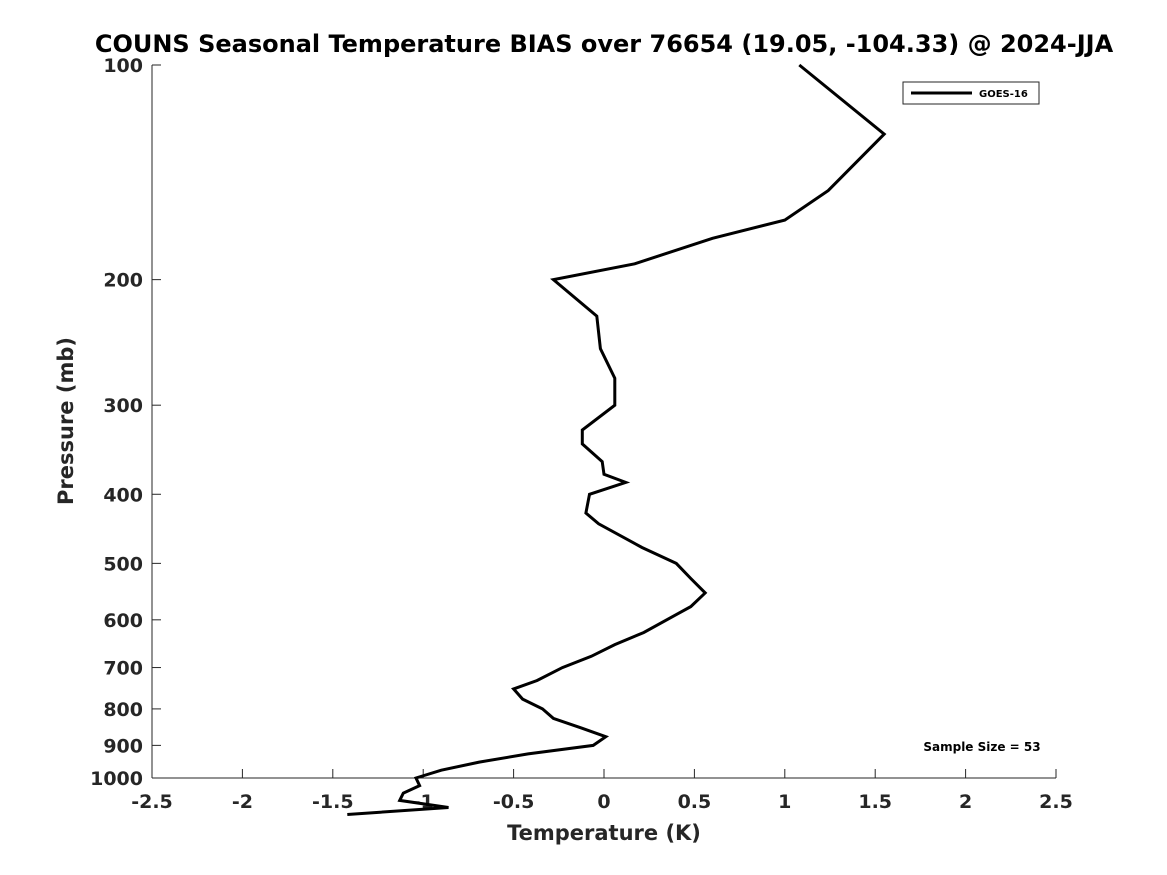  I want to click on x-axis-ticks: -2.5 -2 -1.5 -1 -0.5 0 0.5 1 1.5 2 2.5, so click(602, 791).